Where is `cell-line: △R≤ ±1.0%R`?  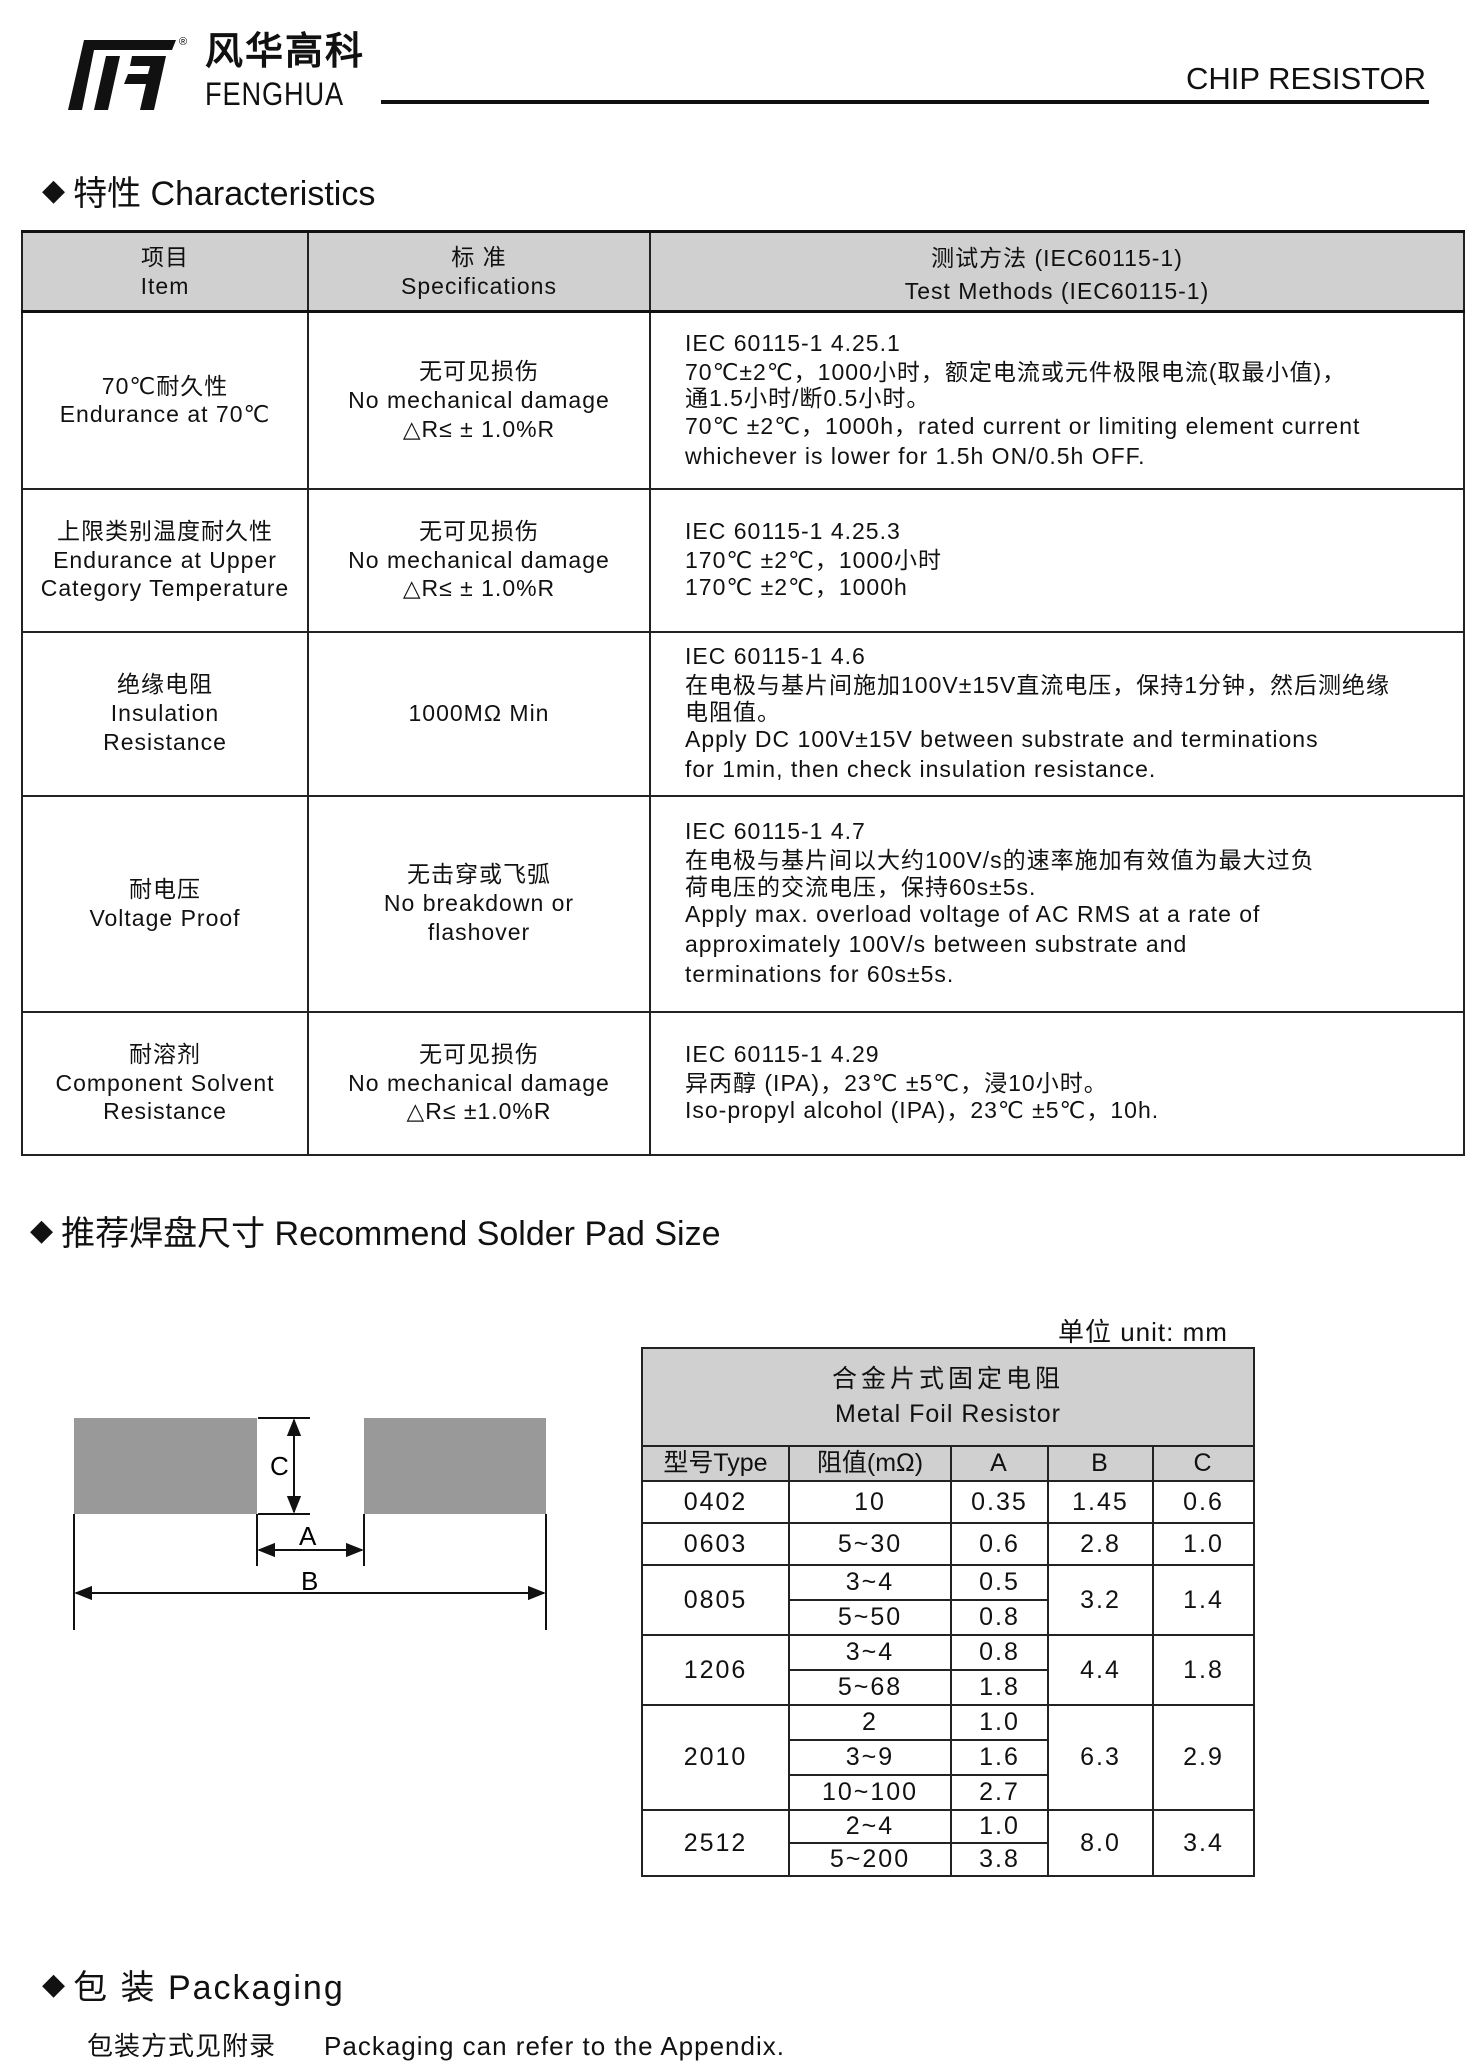 cell-line: △R≤ ±1.0%R is located at coordinates (479, 1111).